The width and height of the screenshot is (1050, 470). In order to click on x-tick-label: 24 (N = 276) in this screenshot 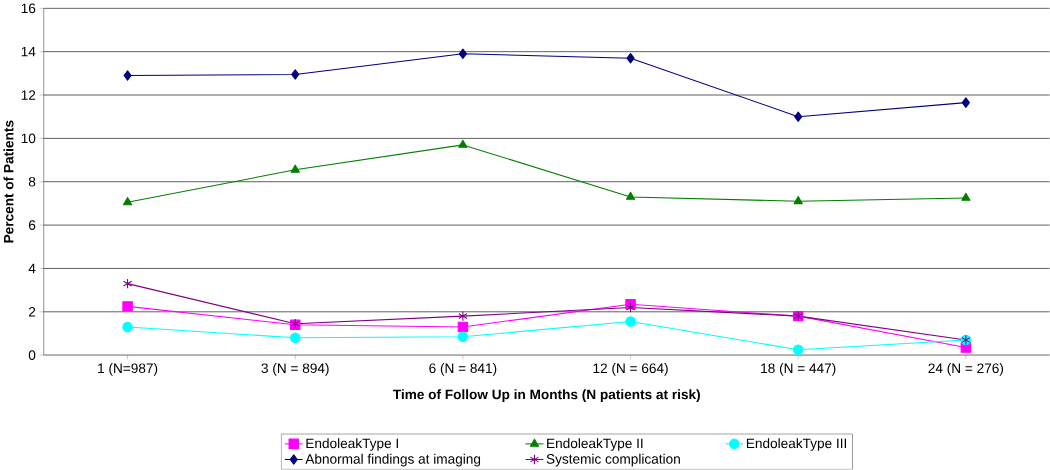, I will do `click(966, 369)`.